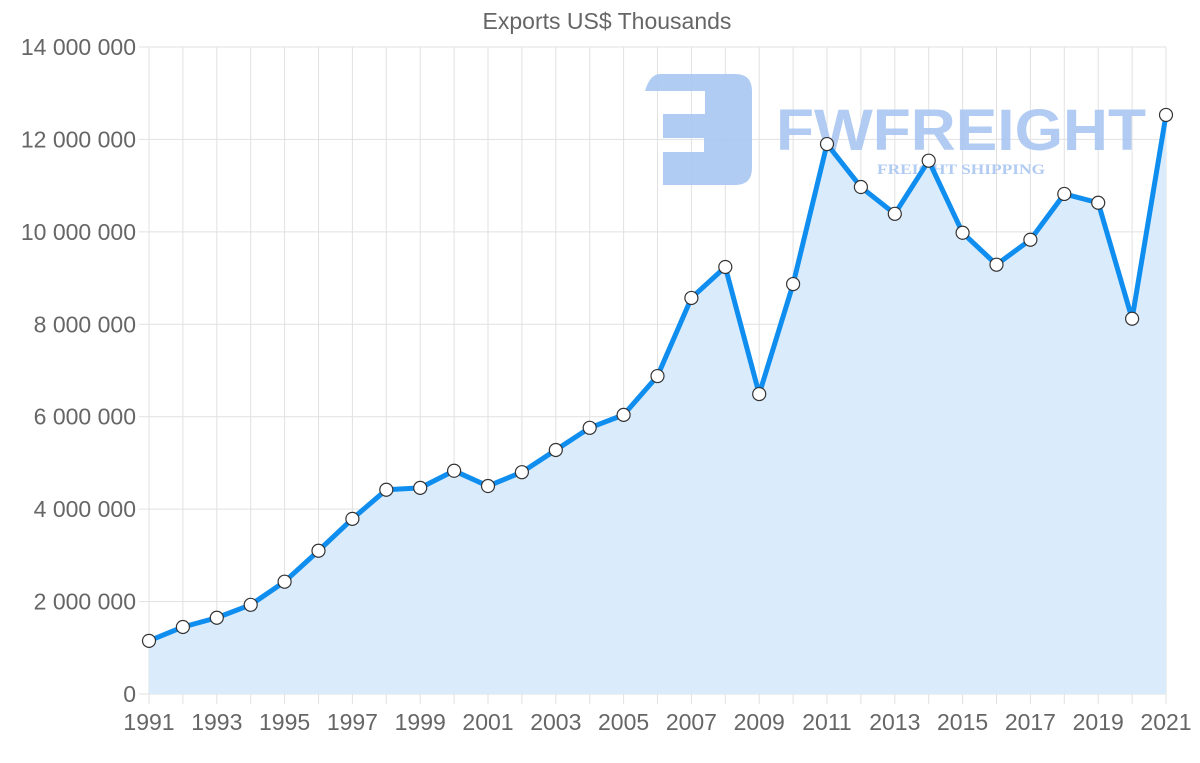  Describe the element at coordinates (623, 722) in the screenshot. I see `x-tick-label: 2005` at that location.